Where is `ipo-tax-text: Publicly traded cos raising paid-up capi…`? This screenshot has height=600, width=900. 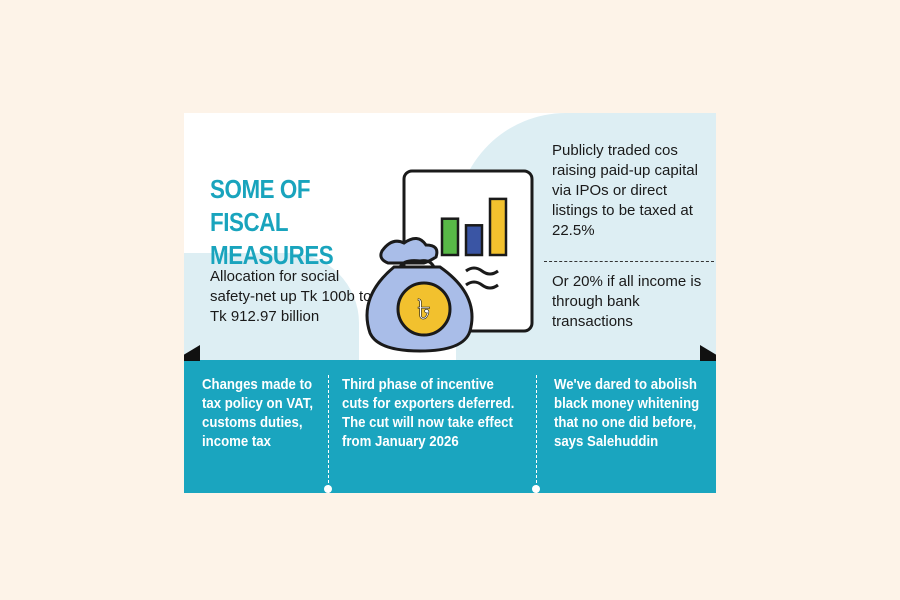 ipo-tax-text: Publicly traded cos raising paid-up capi… is located at coordinates (625, 190).